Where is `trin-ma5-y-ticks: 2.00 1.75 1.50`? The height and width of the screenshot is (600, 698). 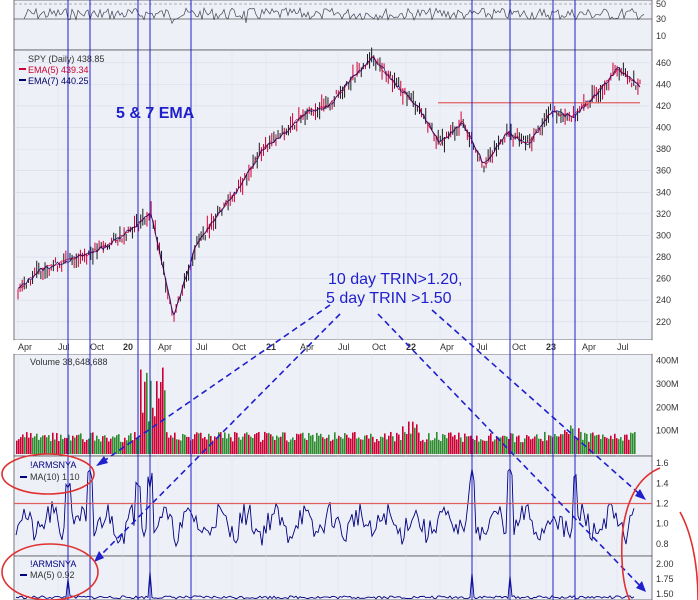
trin-ma5-y-ticks: 2.00 1.75 1.50 is located at coordinates (665, 579).